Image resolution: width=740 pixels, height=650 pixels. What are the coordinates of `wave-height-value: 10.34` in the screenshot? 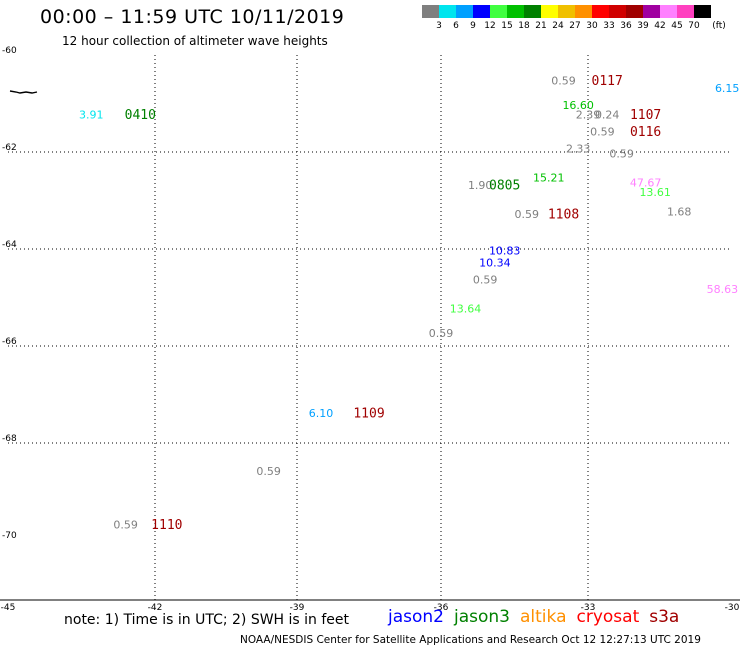 It's located at (495, 263).